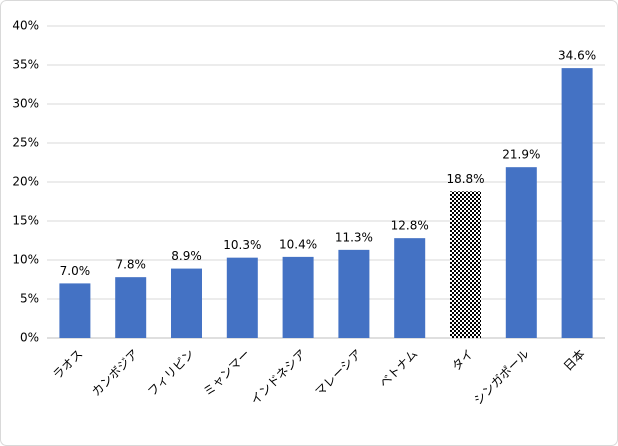 This screenshot has width=618, height=446. What do you see at coordinates (25, 182) in the screenshot?
I see `y-tick-label: 20%` at bounding box center [25, 182].